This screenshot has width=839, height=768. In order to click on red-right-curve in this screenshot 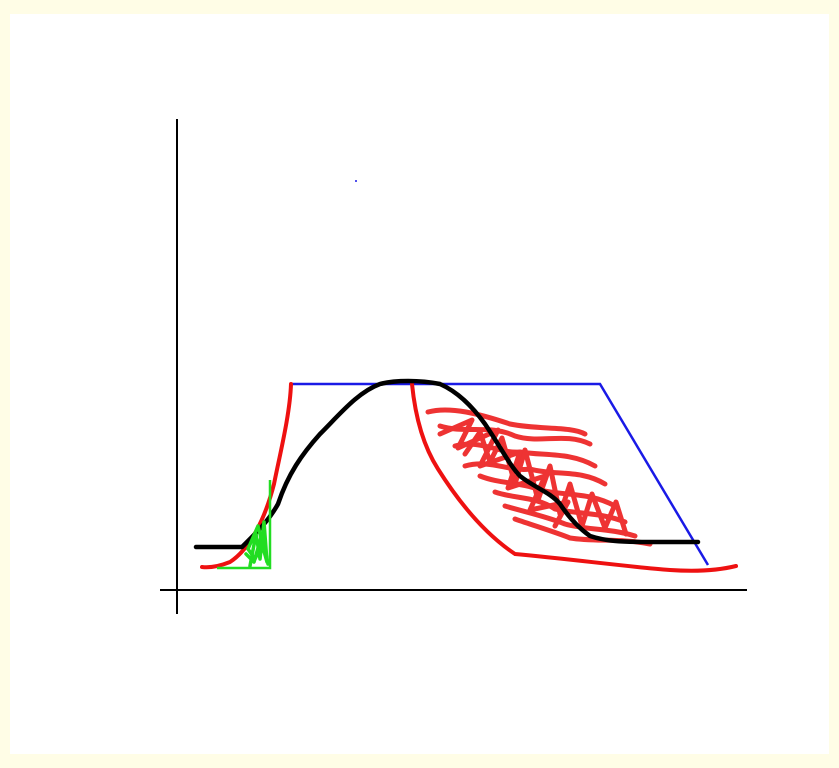, I will do `click(574, 477)`.